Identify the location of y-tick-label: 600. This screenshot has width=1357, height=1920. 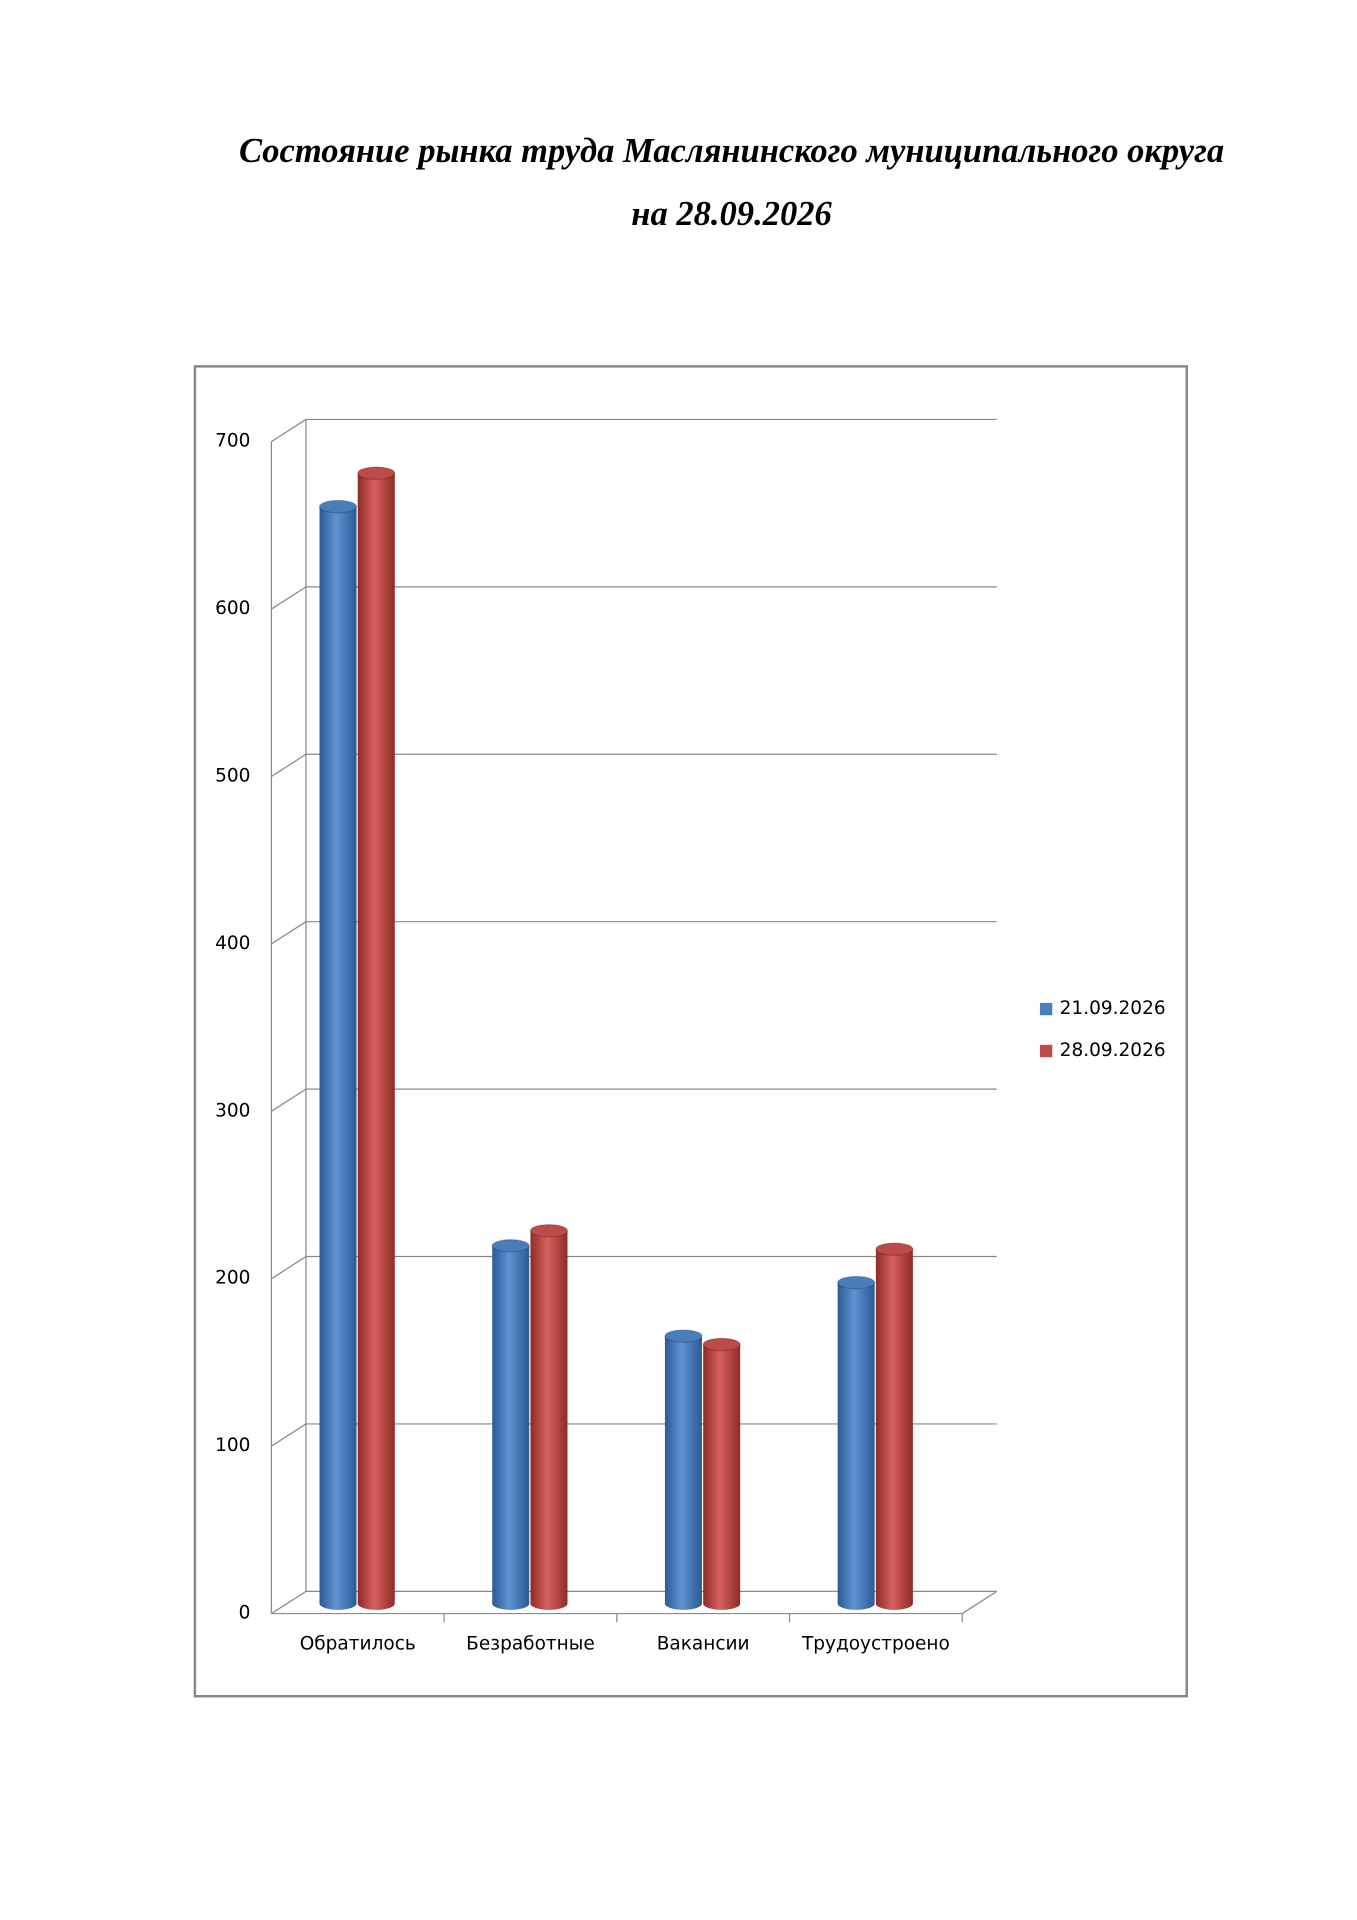
(232, 608).